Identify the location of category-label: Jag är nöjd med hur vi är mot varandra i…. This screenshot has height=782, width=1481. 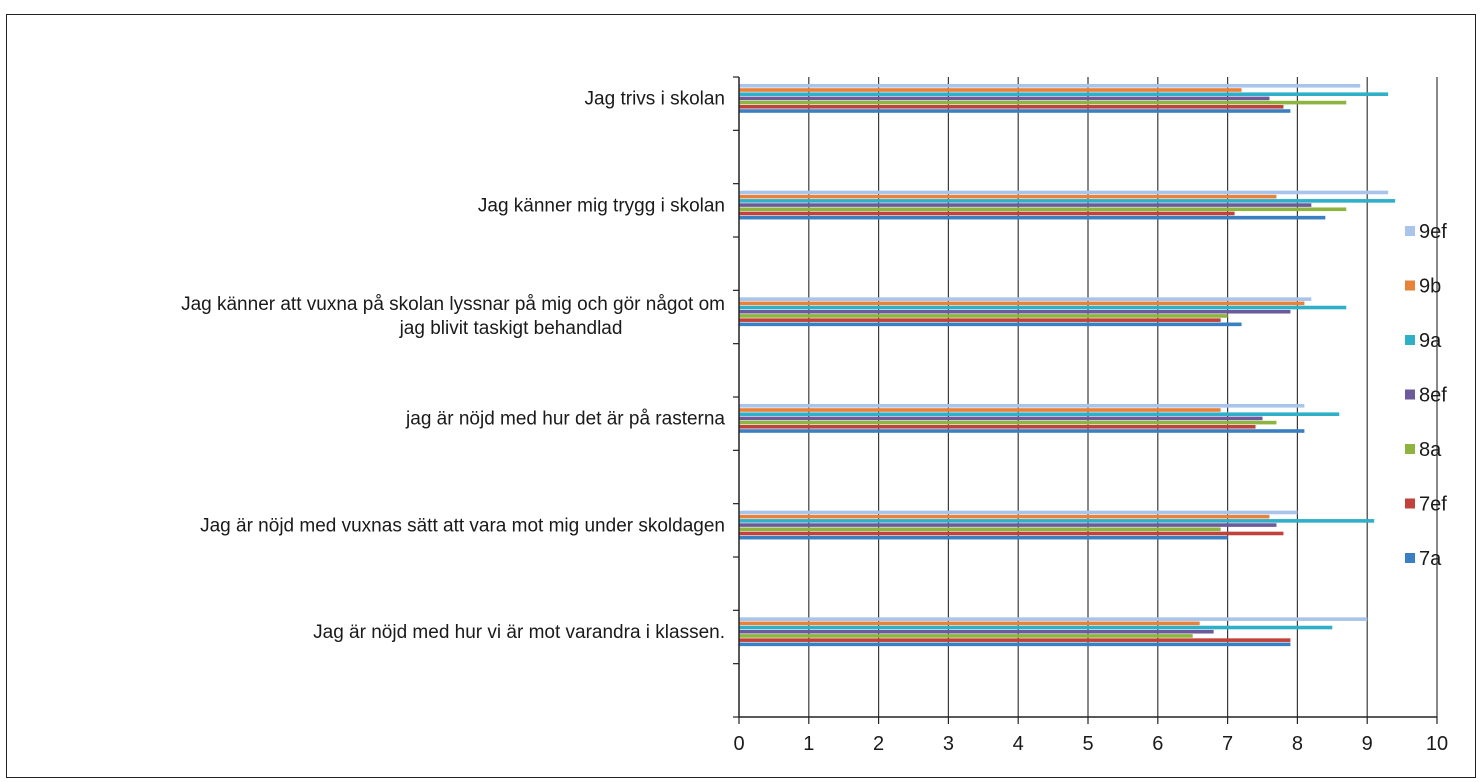
(519, 632).